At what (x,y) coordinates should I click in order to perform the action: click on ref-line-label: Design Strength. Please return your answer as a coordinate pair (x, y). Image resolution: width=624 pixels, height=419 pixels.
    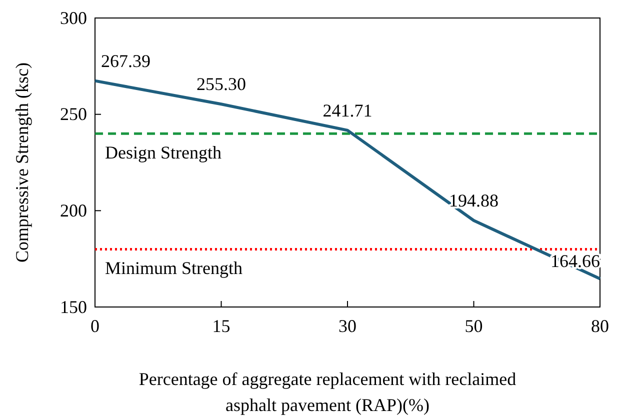
    Looking at the image, I should click on (163, 152).